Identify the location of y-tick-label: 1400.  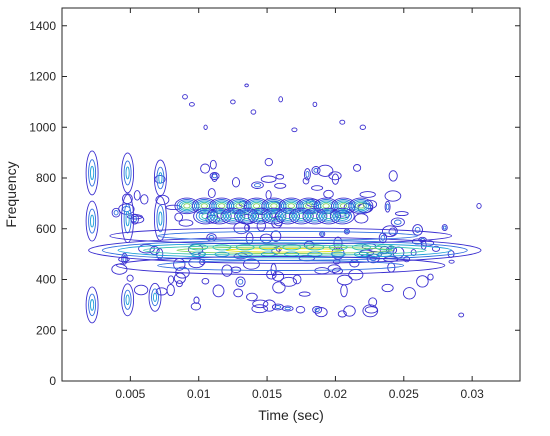
(42, 26).